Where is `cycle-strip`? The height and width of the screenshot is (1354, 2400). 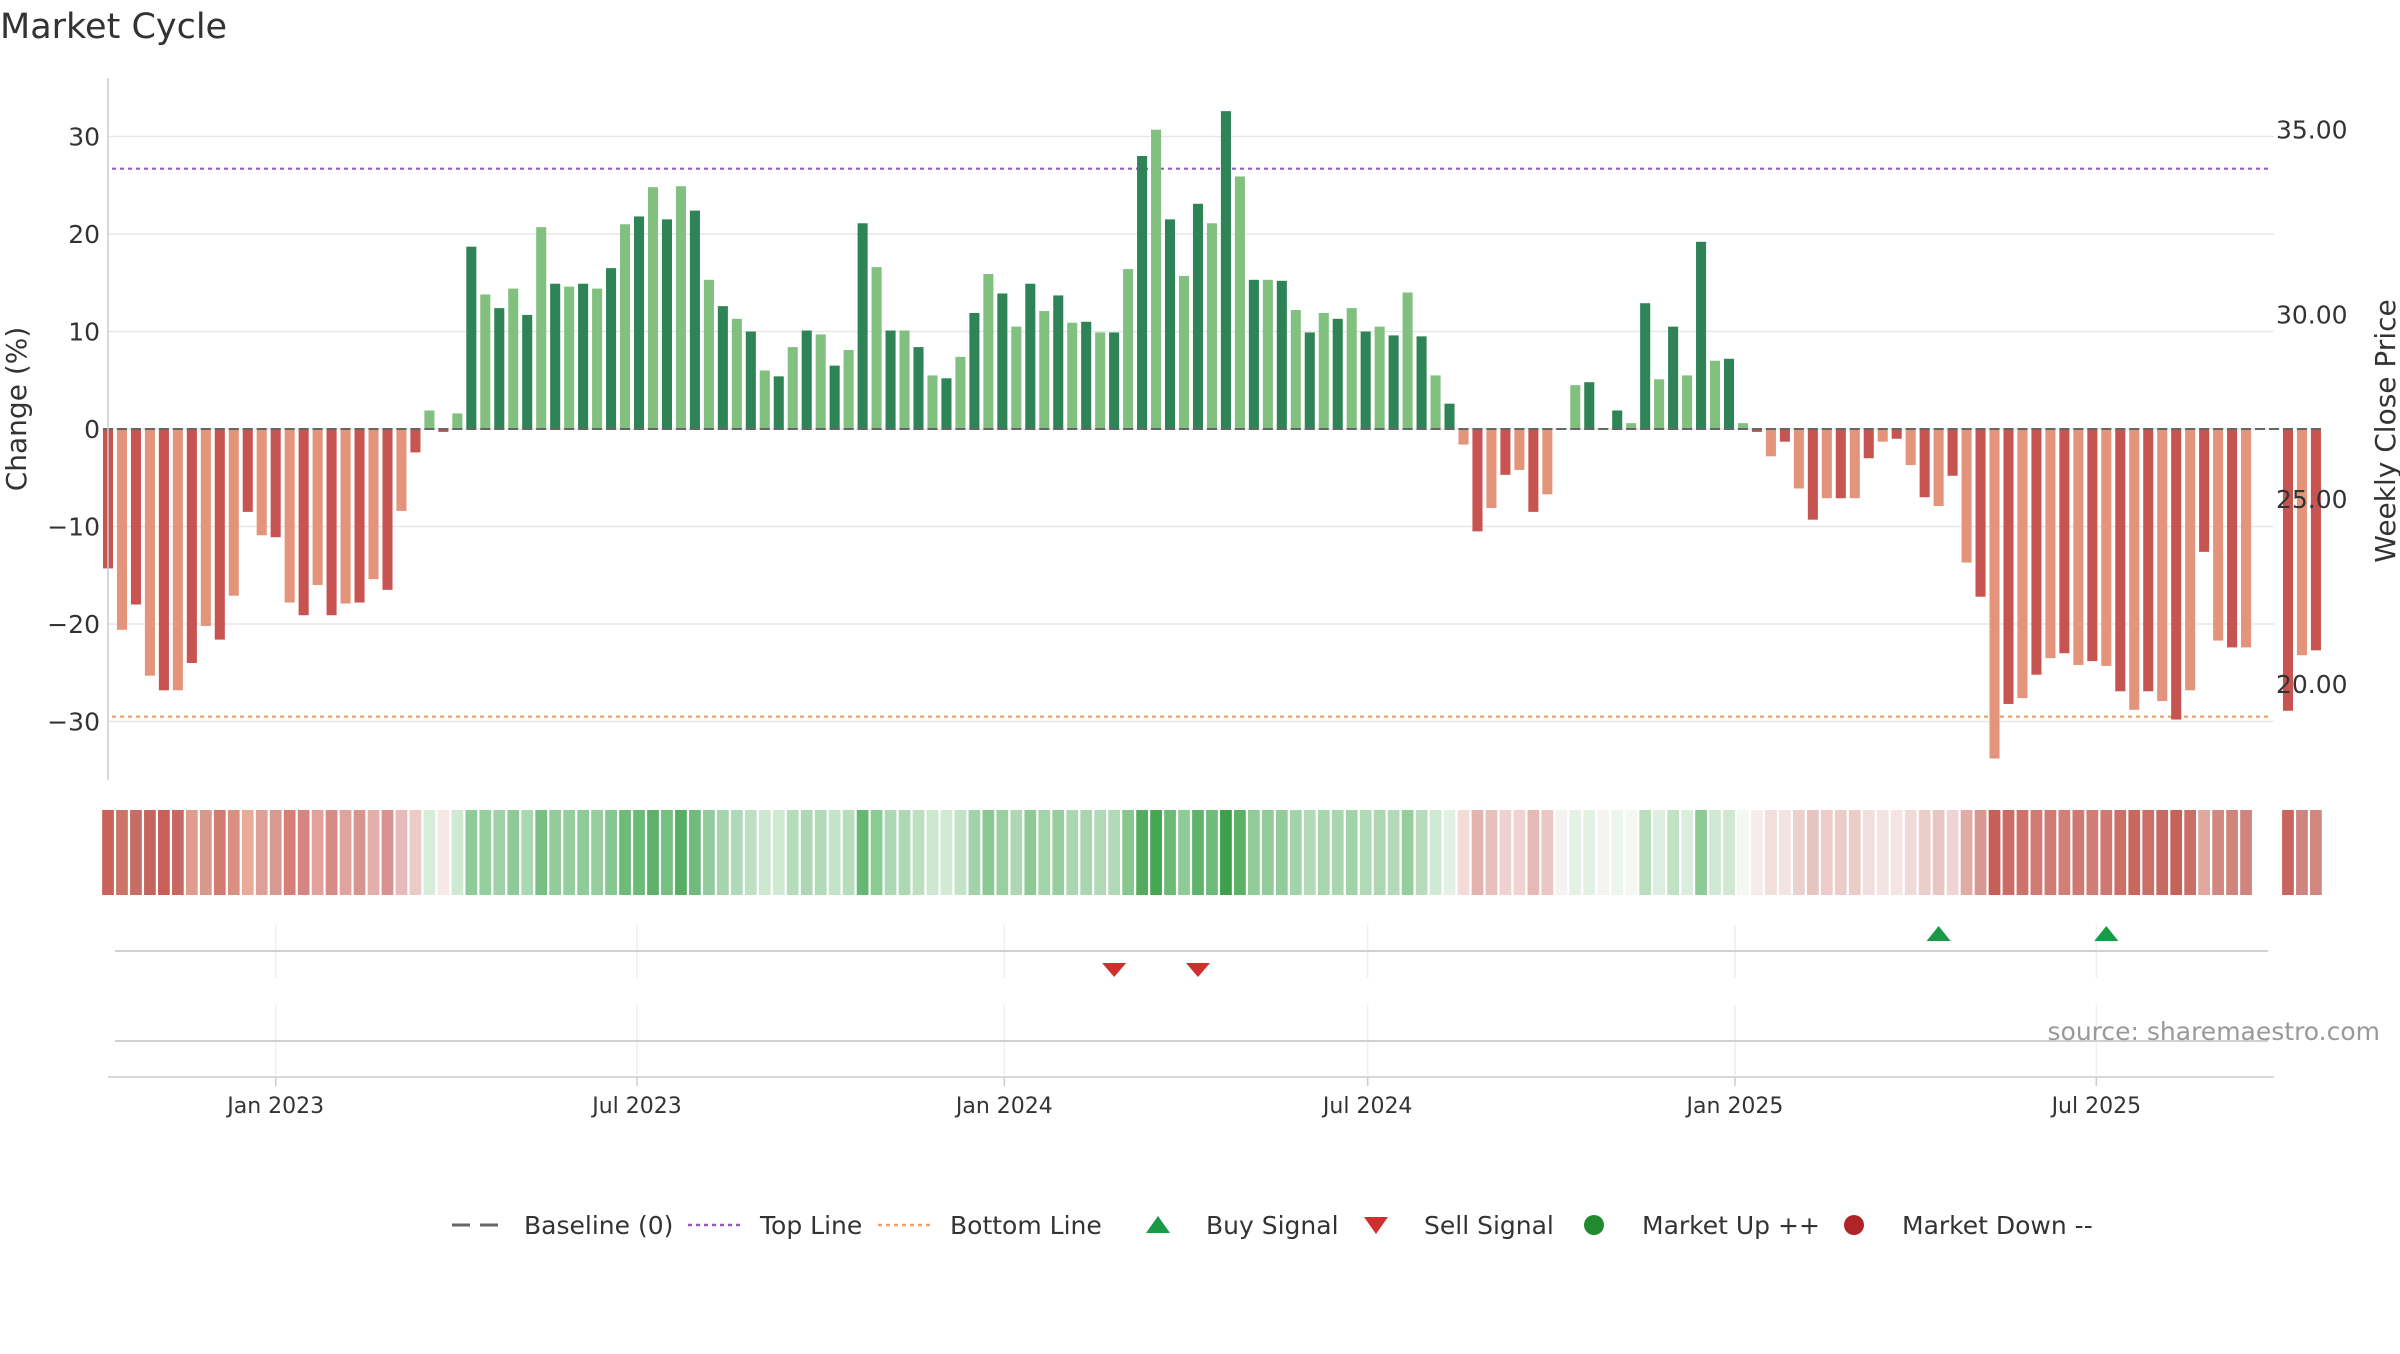
cycle-strip is located at coordinates (1212, 852).